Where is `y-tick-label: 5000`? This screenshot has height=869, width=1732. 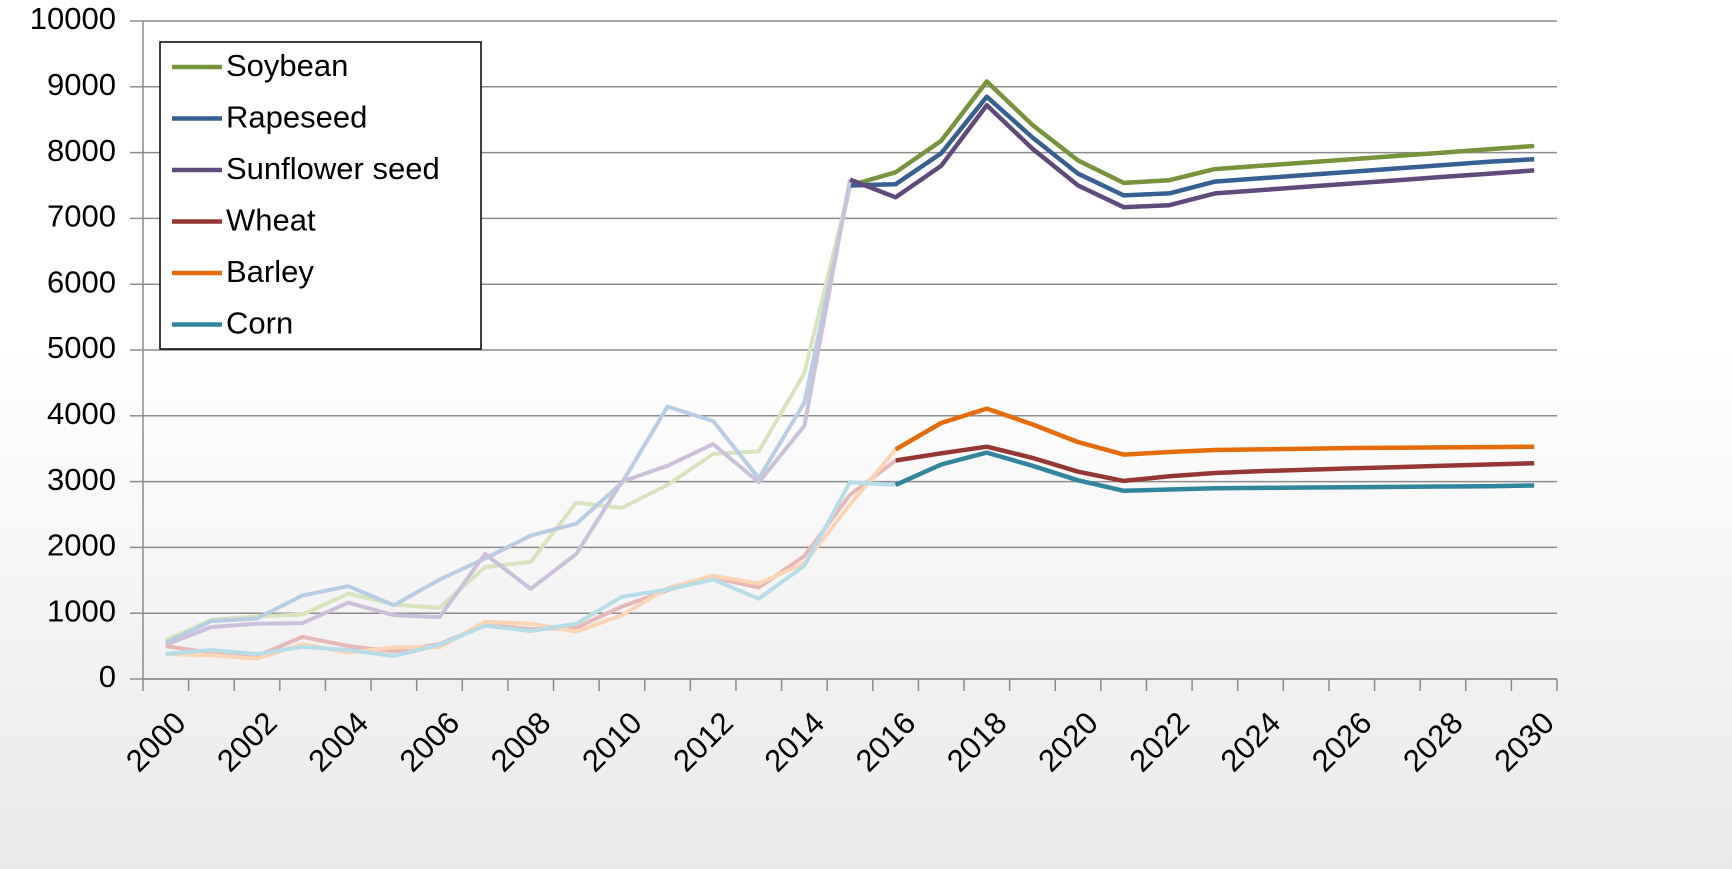 y-tick-label: 5000 is located at coordinates (81, 347).